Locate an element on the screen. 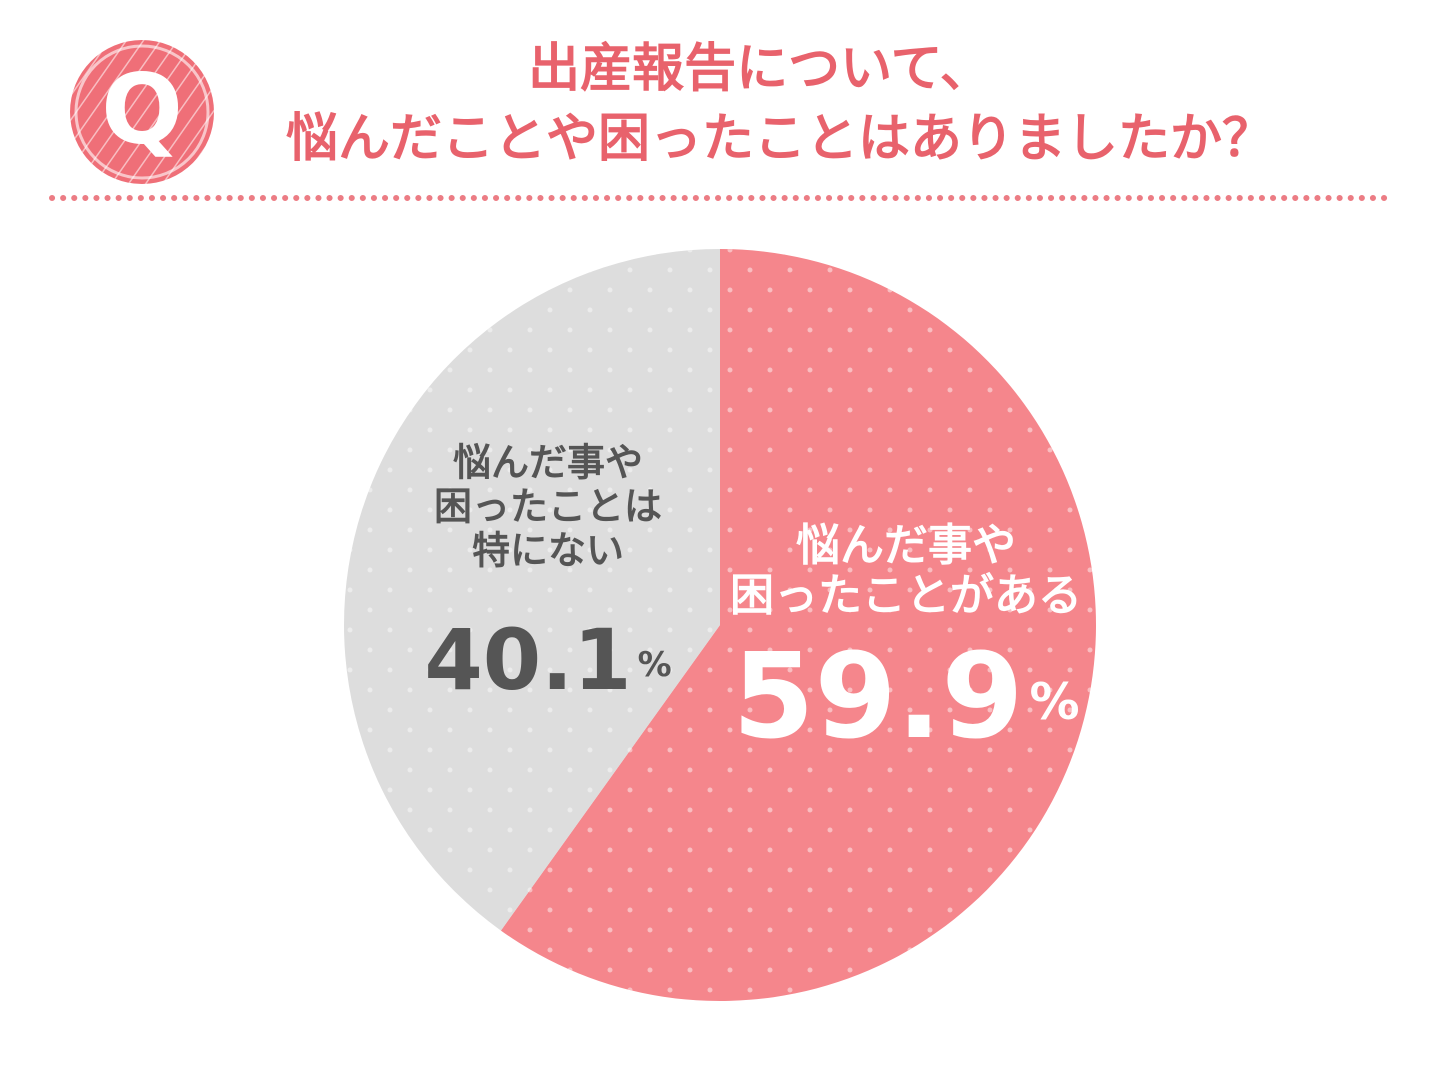 The width and height of the screenshot is (1440, 1084). value-label: 40.1% is located at coordinates (547, 660).